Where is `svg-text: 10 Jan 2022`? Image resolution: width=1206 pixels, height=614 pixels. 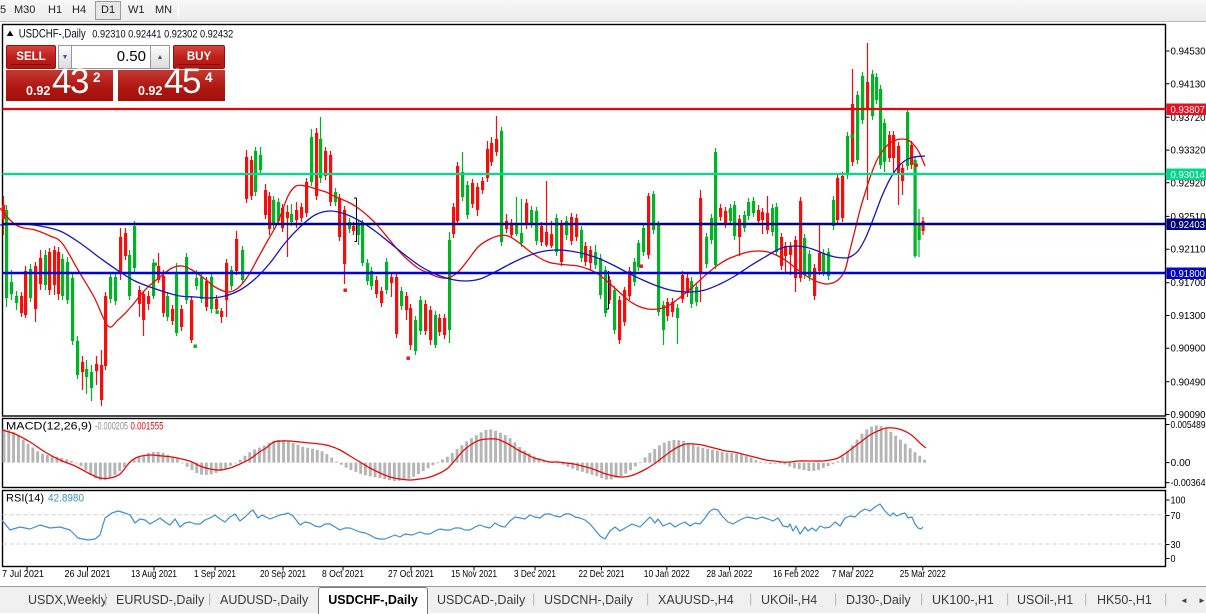
svg-text: 10 Jan 2022 is located at coordinates (667, 574).